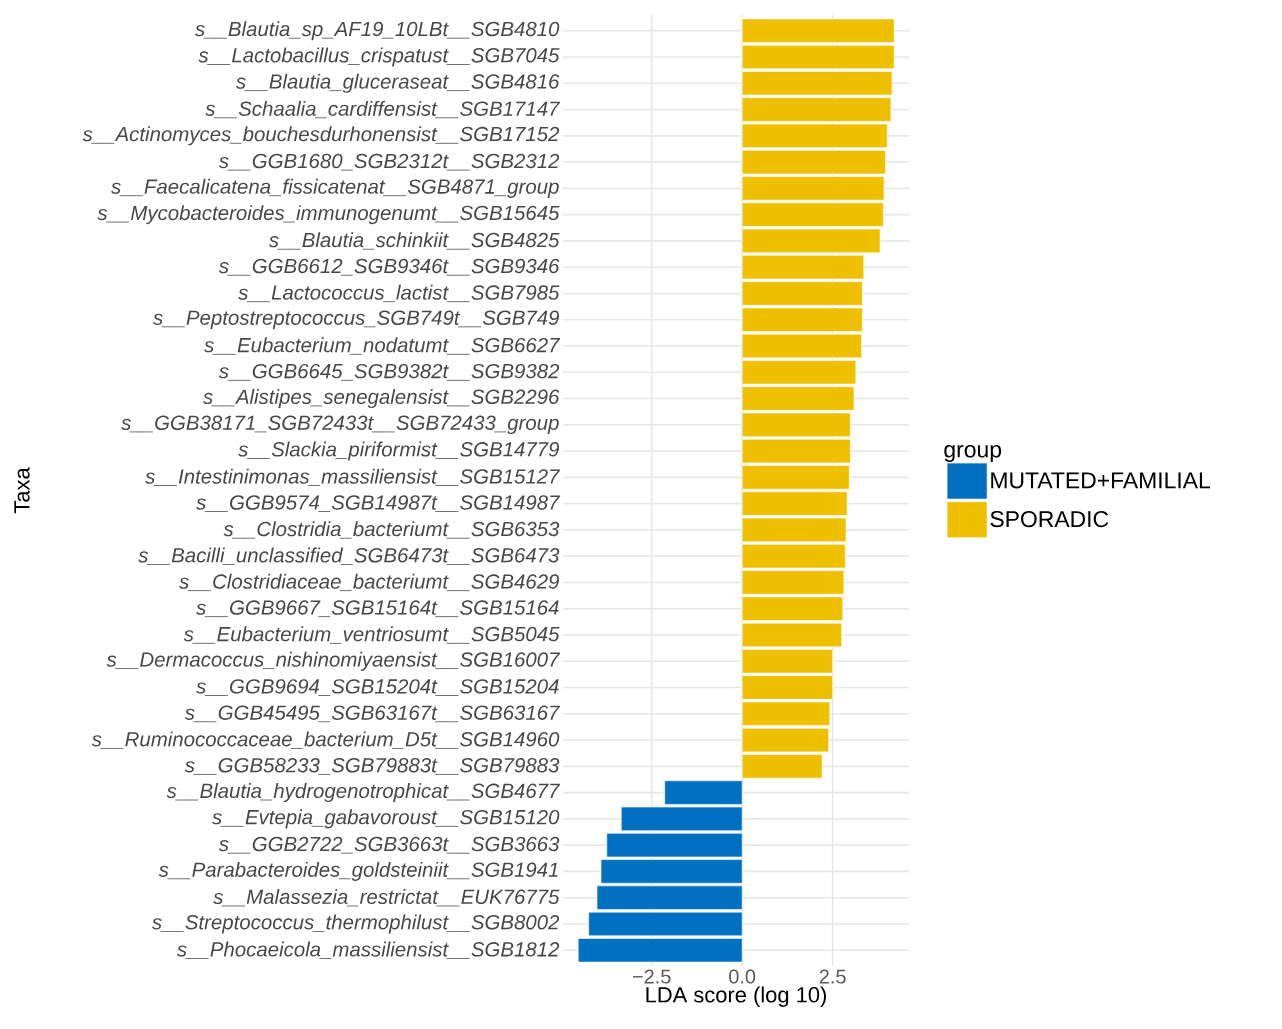 The width and height of the screenshot is (1282, 1029). What do you see at coordinates (832, 976) in the screenshot?
I see `x-tick-label: 2.5` at bounding box center [832, 976].